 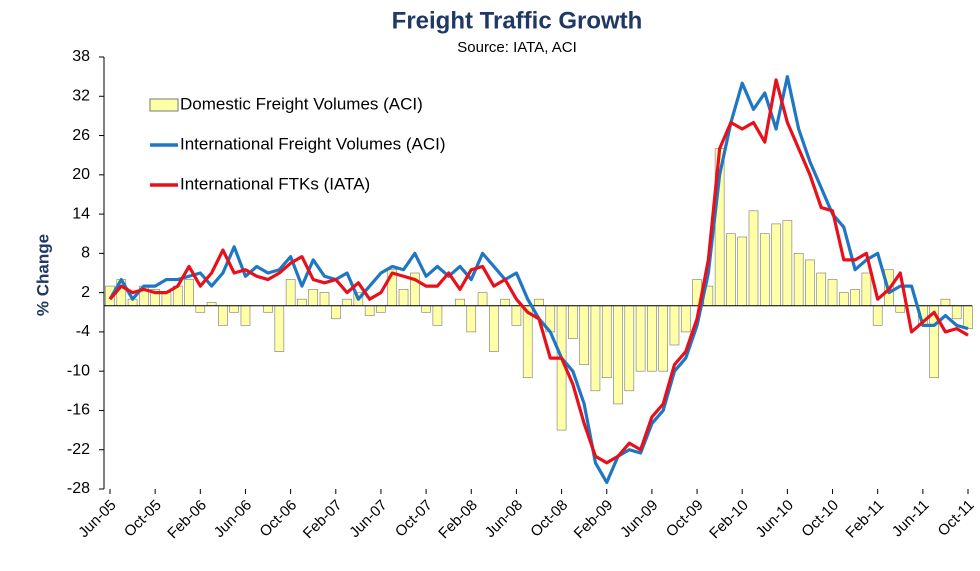 What do you see at coordinates (78, 488) in the screenshot?
I see `y-tick-label: -28` at bounding box center [78, 488].